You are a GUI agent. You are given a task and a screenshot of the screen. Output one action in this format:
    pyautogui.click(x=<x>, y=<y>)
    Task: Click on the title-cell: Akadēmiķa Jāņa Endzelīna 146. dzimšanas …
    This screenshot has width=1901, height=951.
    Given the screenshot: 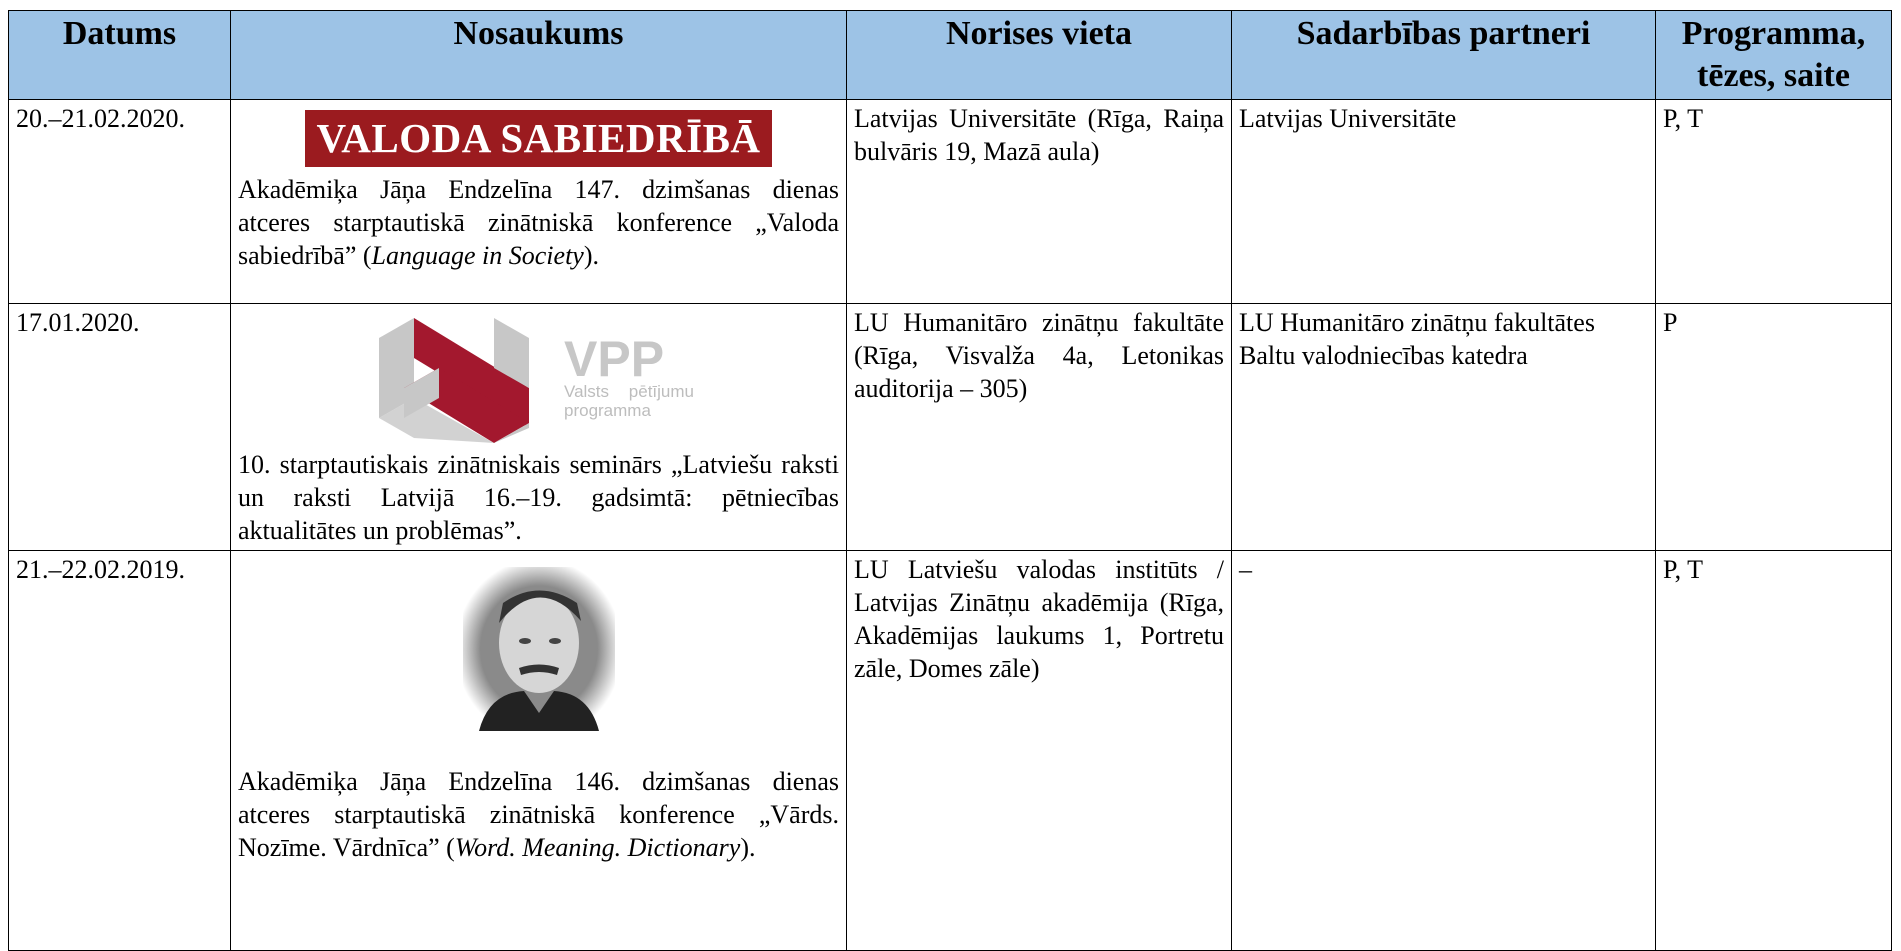 What is the action you would take?
    pyautogui.click(x=538, y=750)
    